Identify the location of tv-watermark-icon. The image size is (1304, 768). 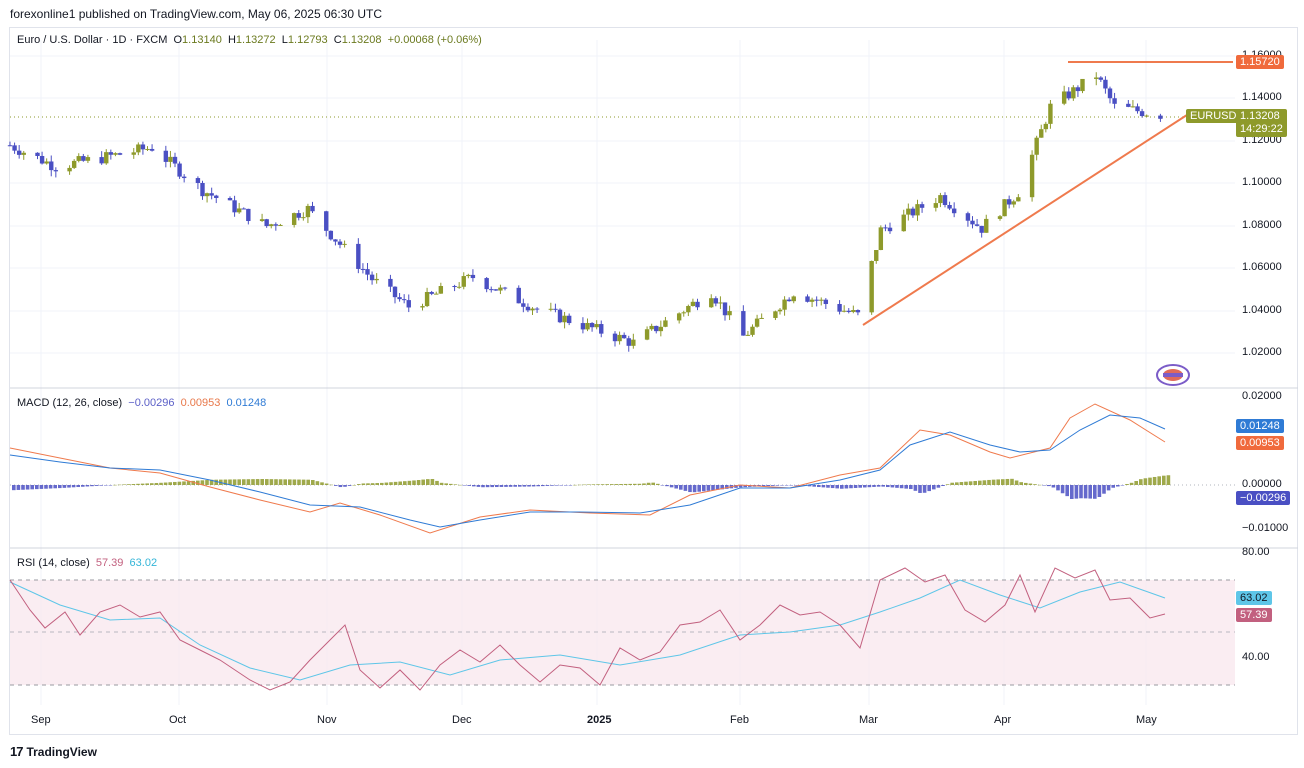
(1173, 375).